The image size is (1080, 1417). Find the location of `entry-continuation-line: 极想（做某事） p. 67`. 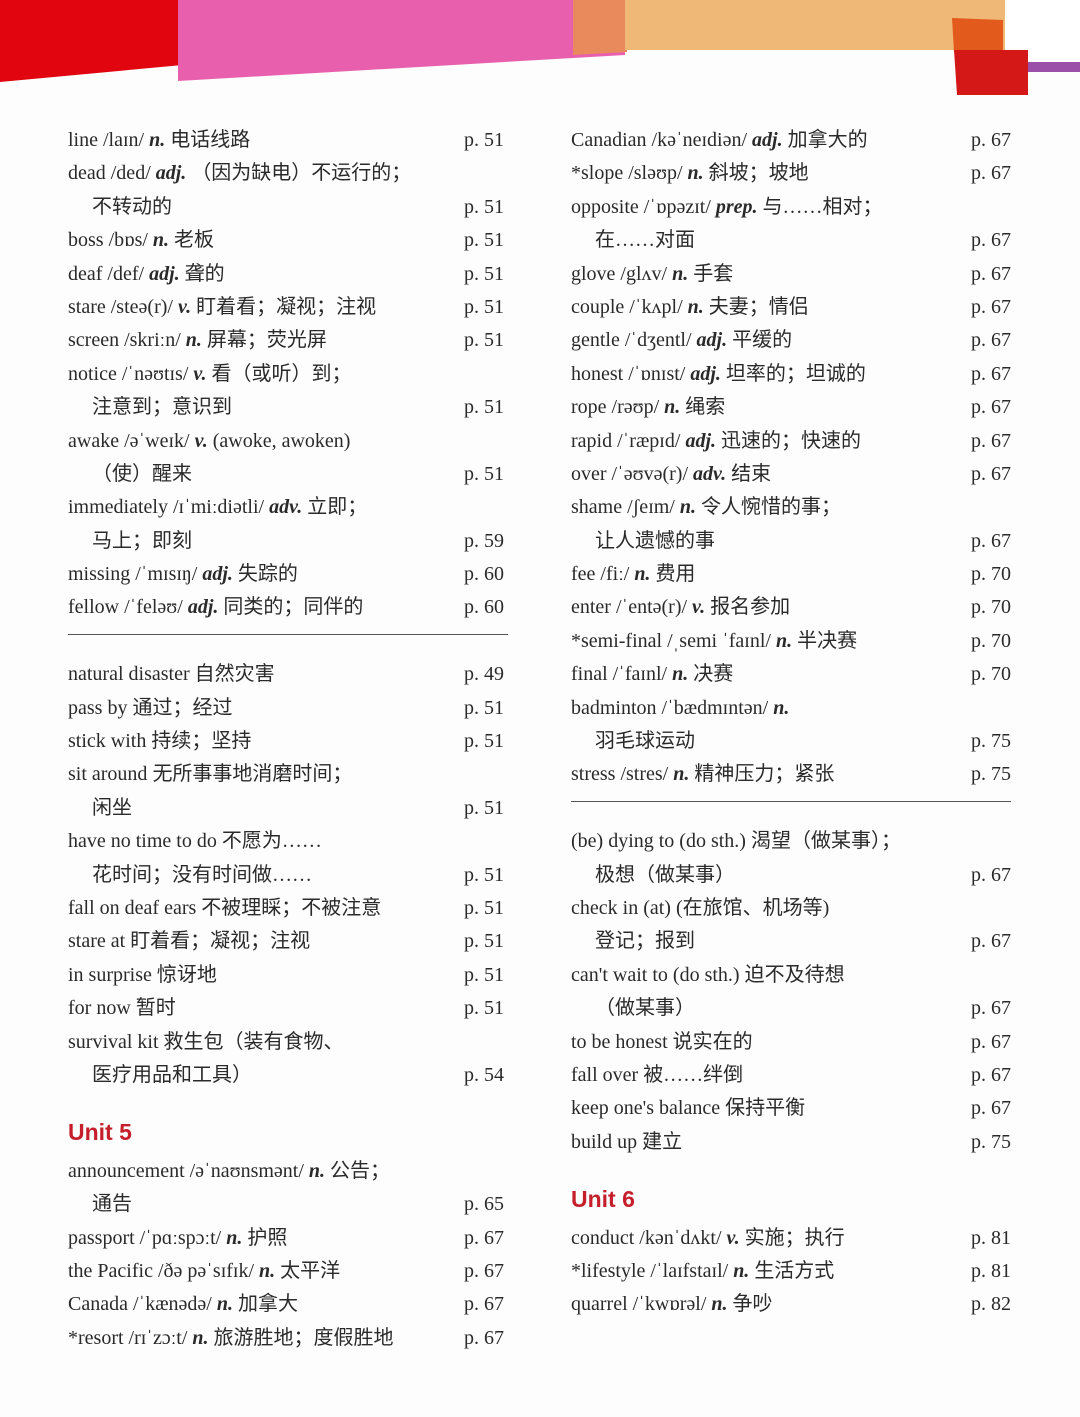

entry-continuation-line: 极想（做某事） p. 67 is located at coordinates (791, 875).